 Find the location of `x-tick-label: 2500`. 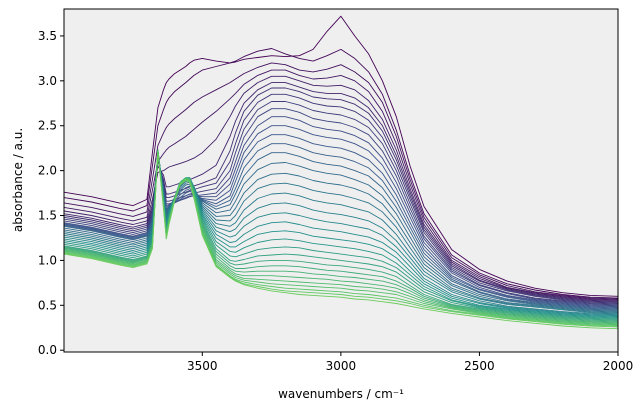

x-tick-label: 2500 is located at coordinates (479, 366).